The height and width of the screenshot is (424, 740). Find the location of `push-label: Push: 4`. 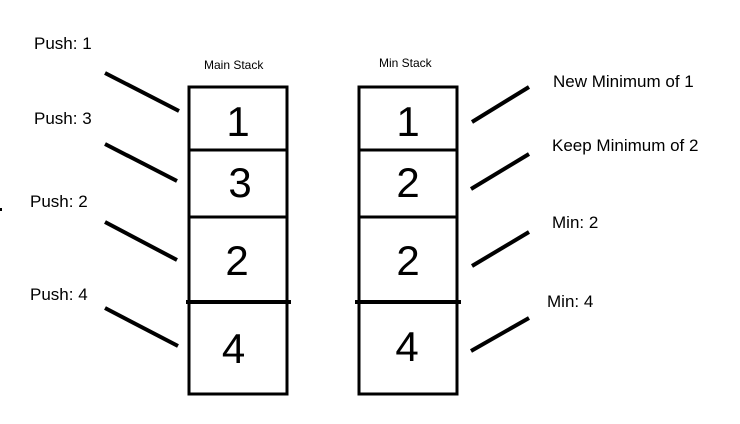

push-label: Push: 4 is located at coordinates (59, 294).